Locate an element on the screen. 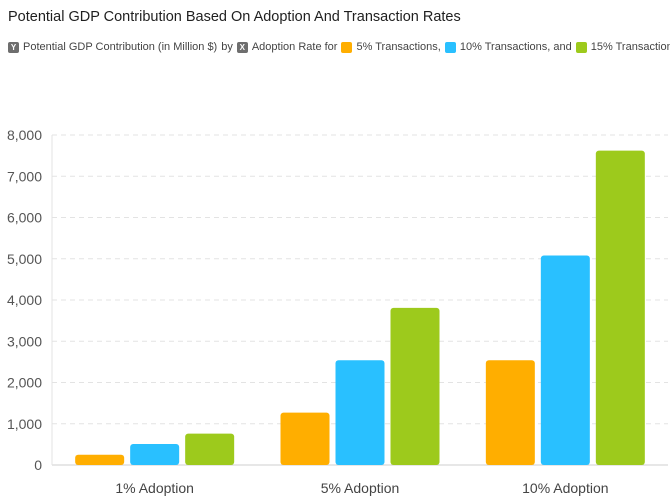  y-tick-label: 7,000 is located at coordinates (24, 176).